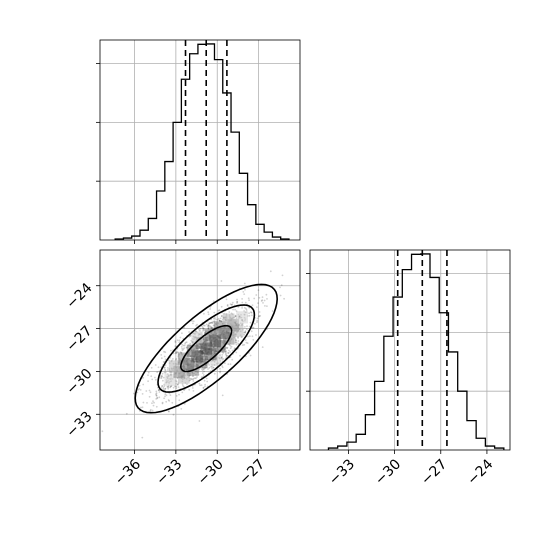 The width and height of the screenshot is (550, 550). Describe the element at coordinates (79, 296) in the screenshot. I see `y-tick-label: −24` at that location.